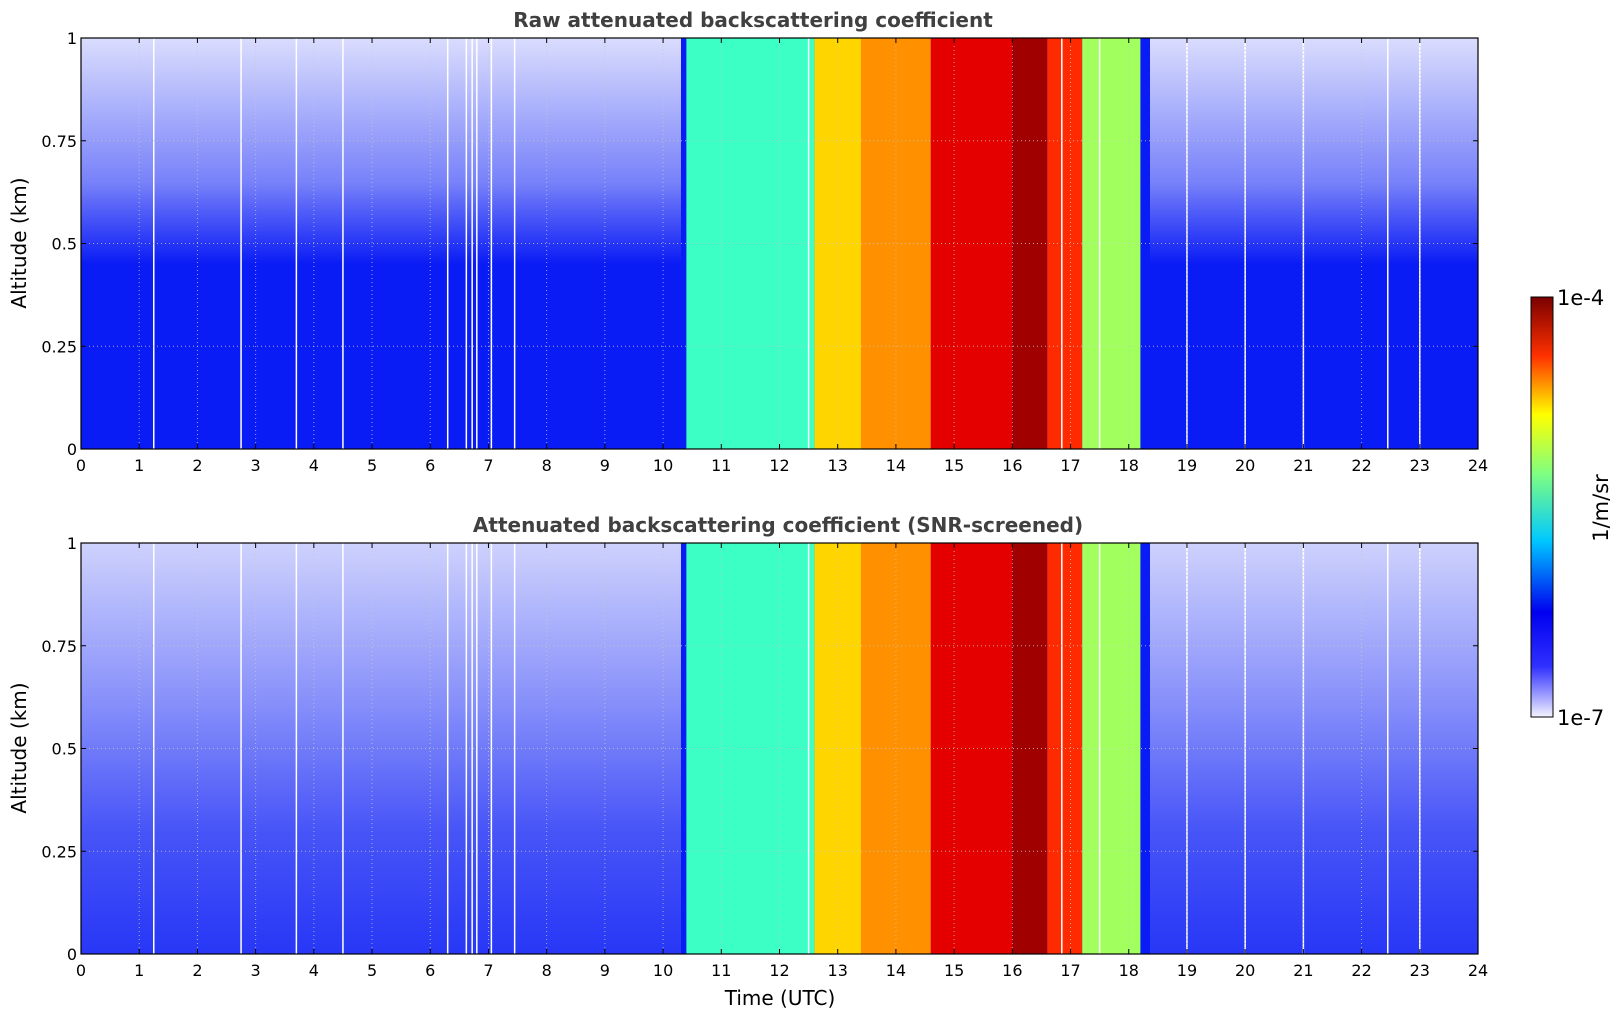 The height and width of the screenshot is (1020, 1621). Describe the element at coordinates (1571, 508) in the screenshot. I see `colorbar: 1e-4 1e-7 1/m/sr` at that location.